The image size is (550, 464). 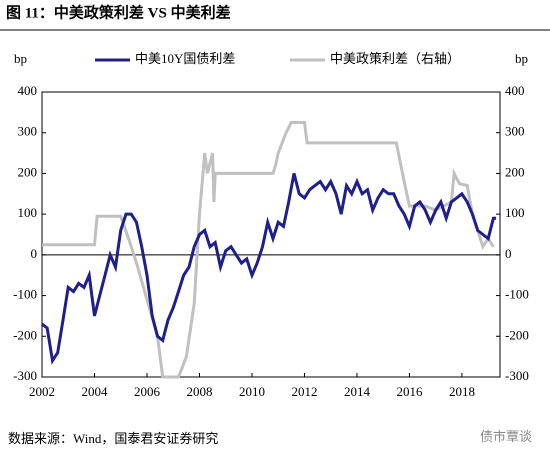 I want to click on y-tick-label: -200, so click(x=25, y=334).